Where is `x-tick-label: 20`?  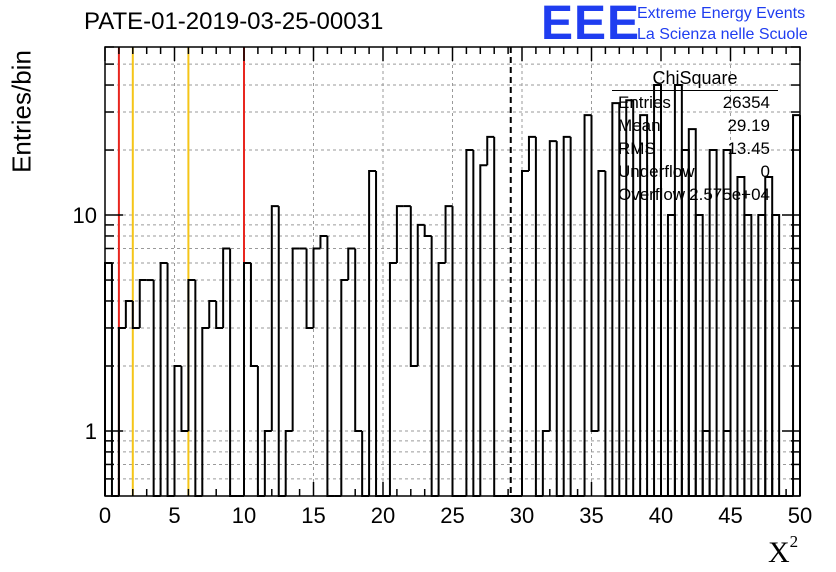 x-tick-label: 20 is located at coordinates (383, 515).